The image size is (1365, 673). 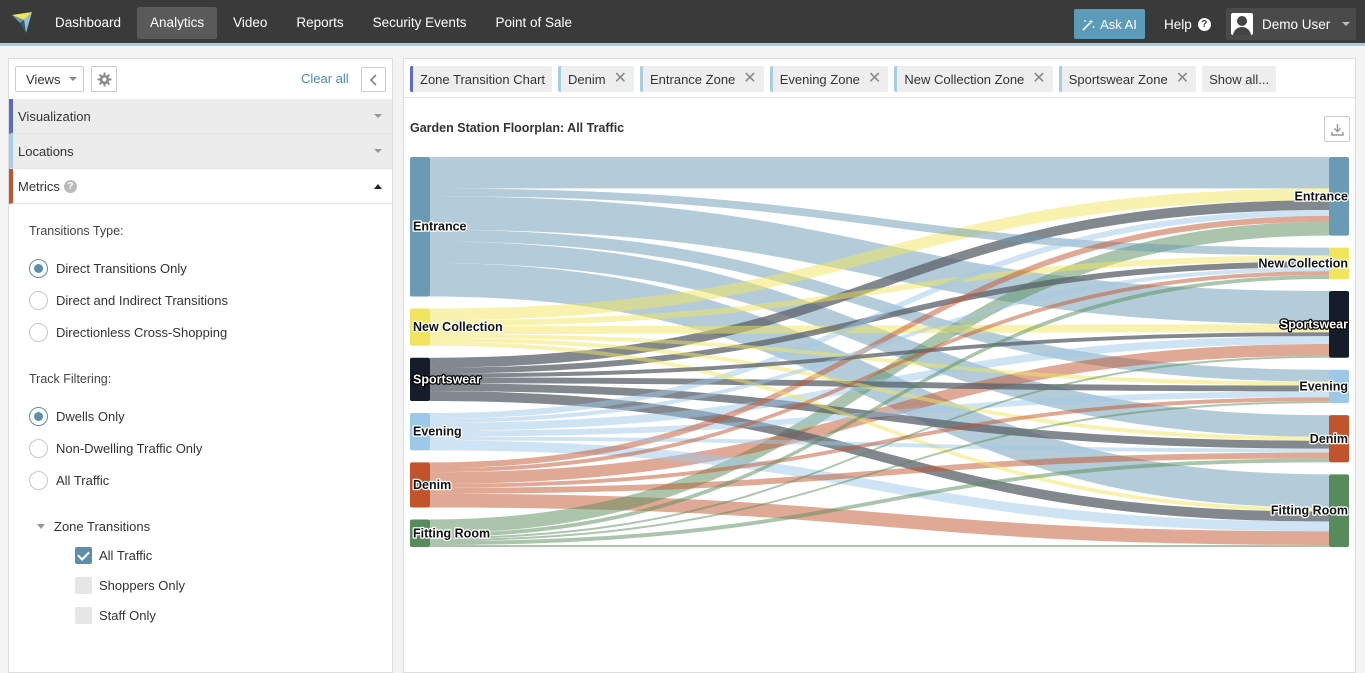 What do you see at coordinates (419, 22) in the screenshot?
I see `nav-item-security-events: Security Events` at bounding box center [419, 22].